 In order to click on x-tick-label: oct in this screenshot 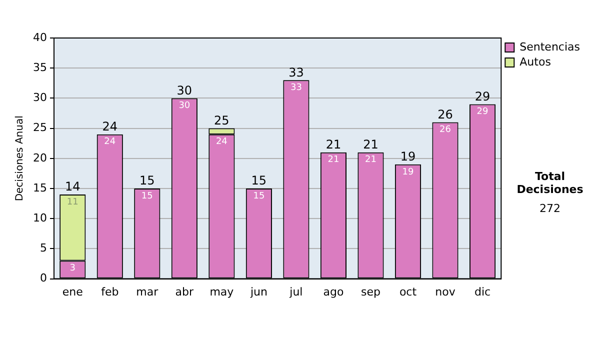, I will do `click(408, 291)`.